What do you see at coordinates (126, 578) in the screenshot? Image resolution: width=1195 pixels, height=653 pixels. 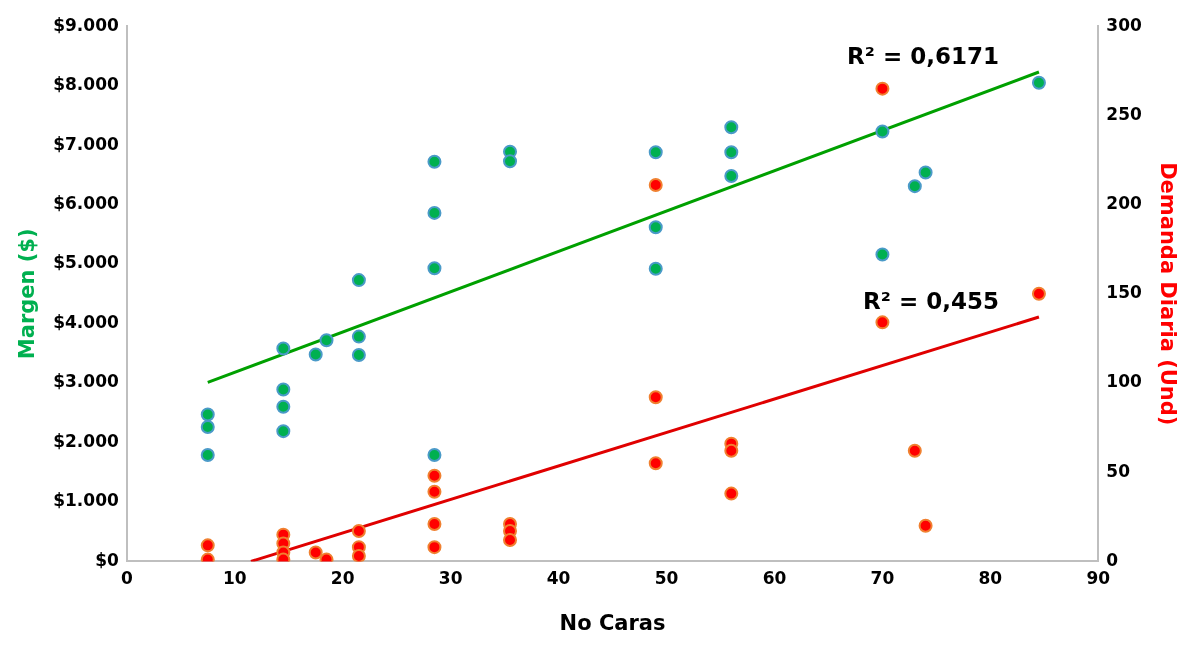 I see `x-tick-label: 0` at bounding box center [126, 578].